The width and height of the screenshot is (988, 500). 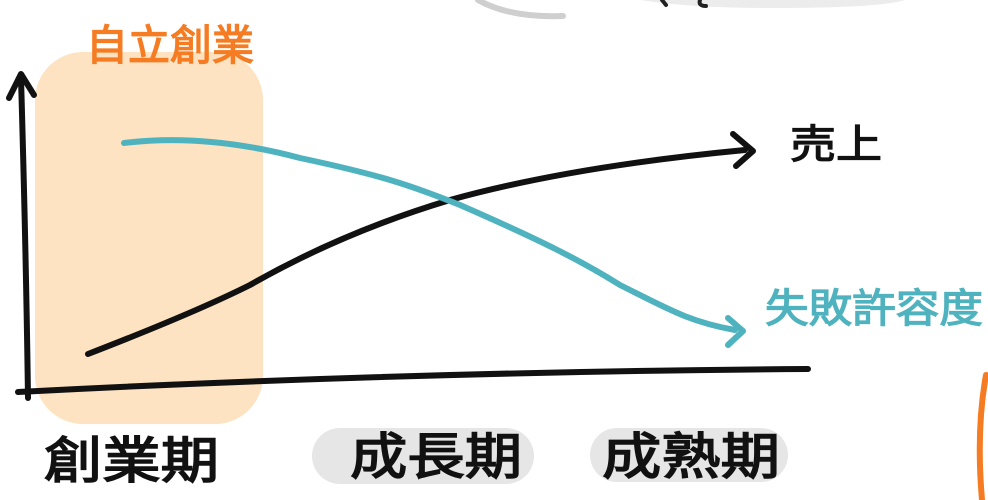 What do you see at coordinates (684, 4) in the screenshot?
I see `top-sketch-mark` at bounding box center [684, 4].